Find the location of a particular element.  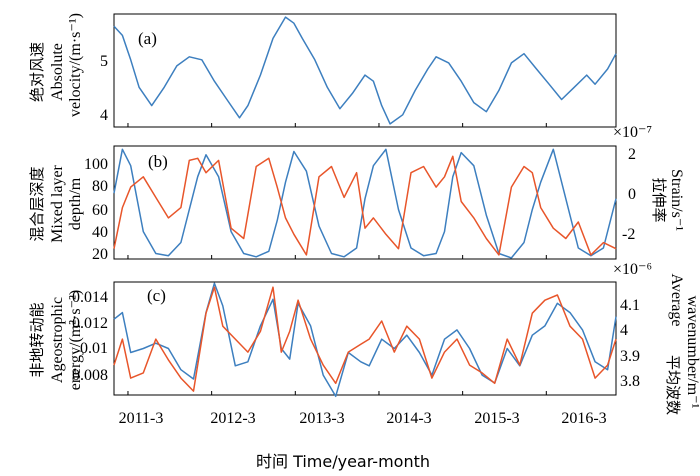

xtick-label: 2012-3 is located at coordinates (232, 418).